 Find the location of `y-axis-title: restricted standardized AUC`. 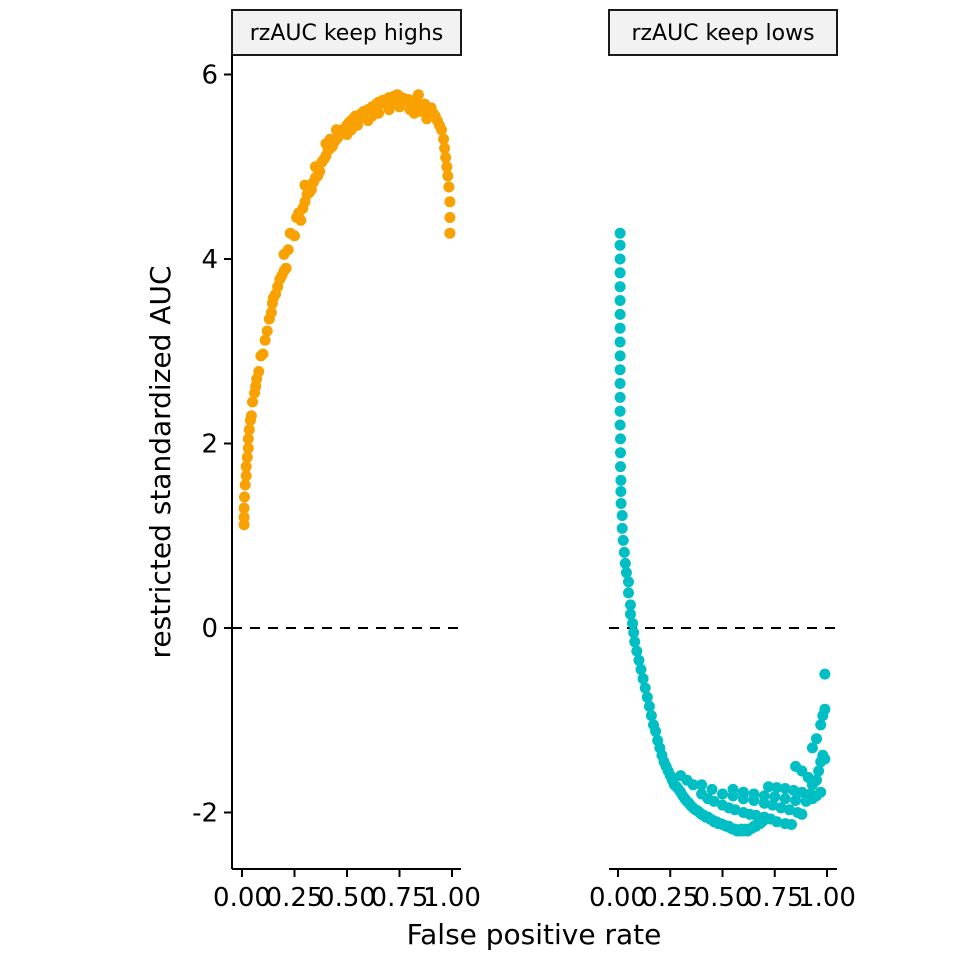

y-axis-title: restricted standardized AUC is located at coordinates (160, 461).